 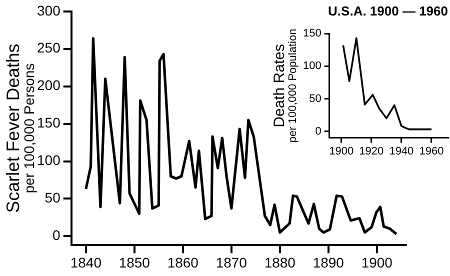 What do you see at coordinates (183, 262) in the screenshot?
I see `x-tick-label: 1860` at bounding box center [183, 262].